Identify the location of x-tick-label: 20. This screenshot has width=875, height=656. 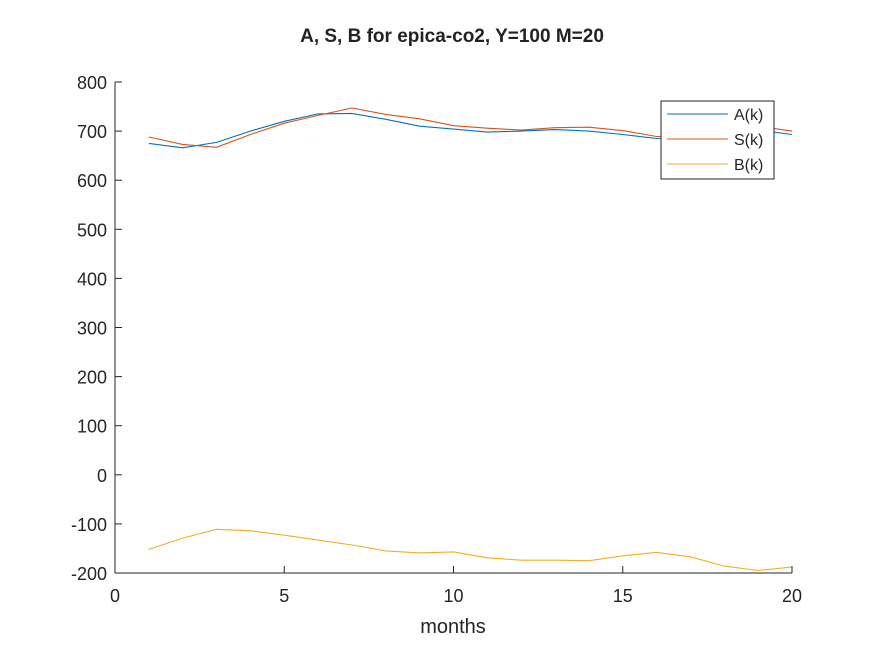
(792, 596).